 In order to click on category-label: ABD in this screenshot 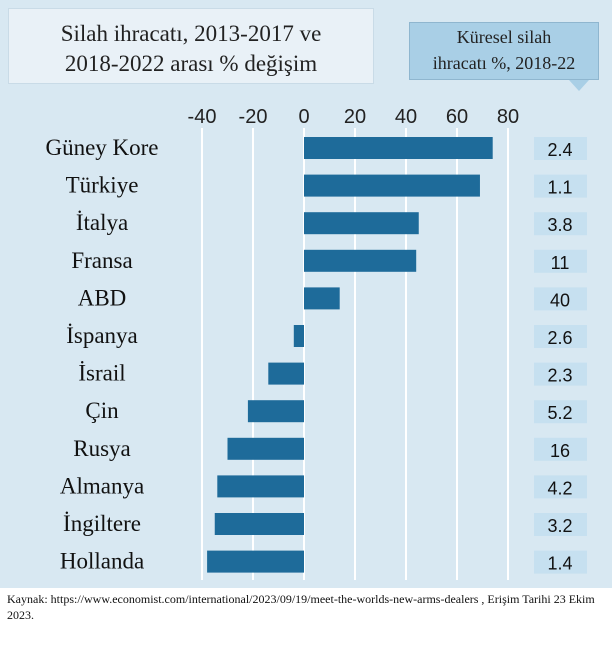, I will do `click(102, 297)`.